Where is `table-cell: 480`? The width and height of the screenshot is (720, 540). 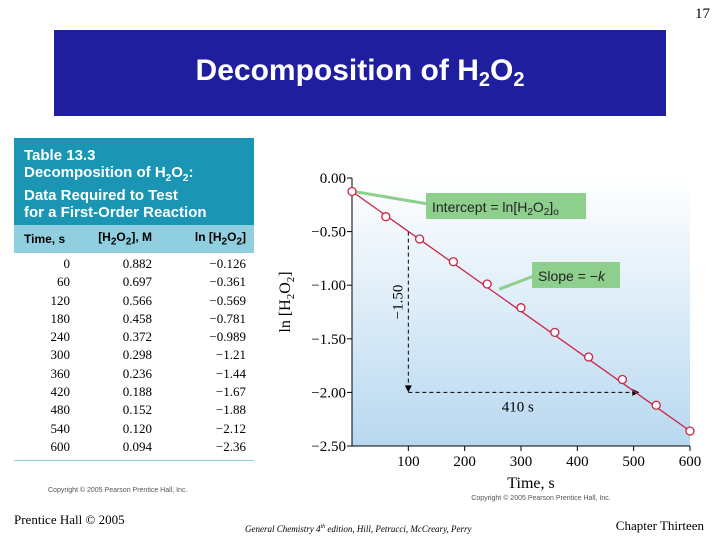 table-cell: 480 is located at coordinates (60, 410).